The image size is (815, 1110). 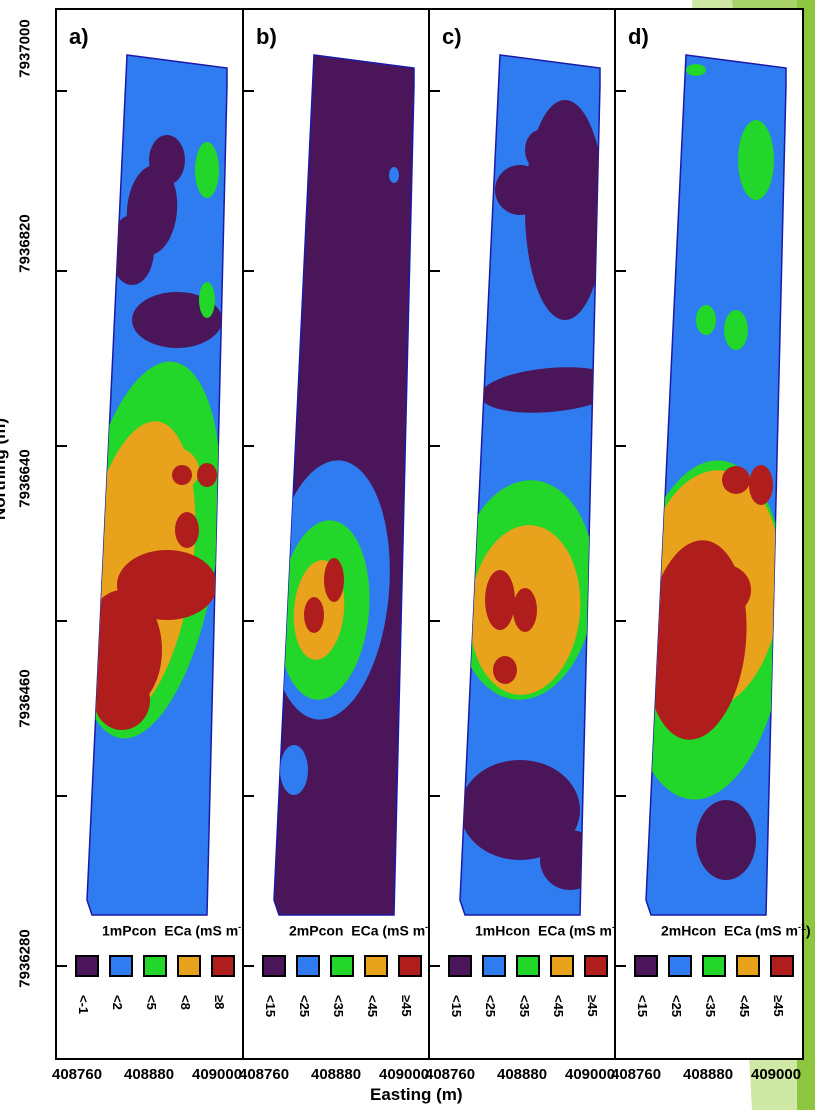 What do you see at coordinates (808, 931) in the screenshot?
I see `unit-close: )` at bounding box center [808, 931].